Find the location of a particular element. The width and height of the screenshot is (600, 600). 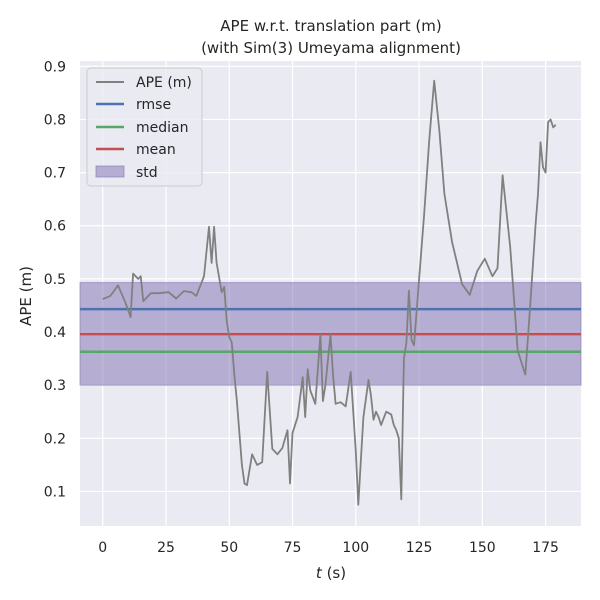

legend-label-rmse: rmse is located at coordinates (153, 105).